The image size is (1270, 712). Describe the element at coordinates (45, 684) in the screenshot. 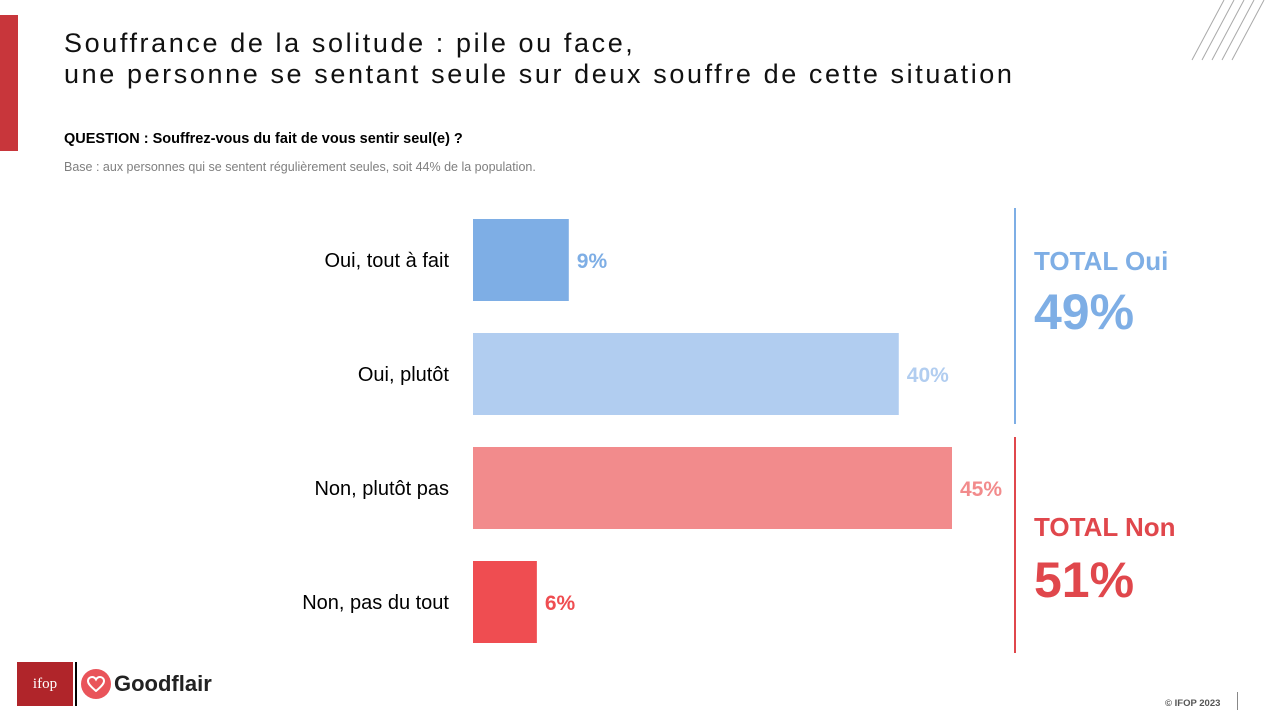

I see `ifop-logo: ifop` at that location.